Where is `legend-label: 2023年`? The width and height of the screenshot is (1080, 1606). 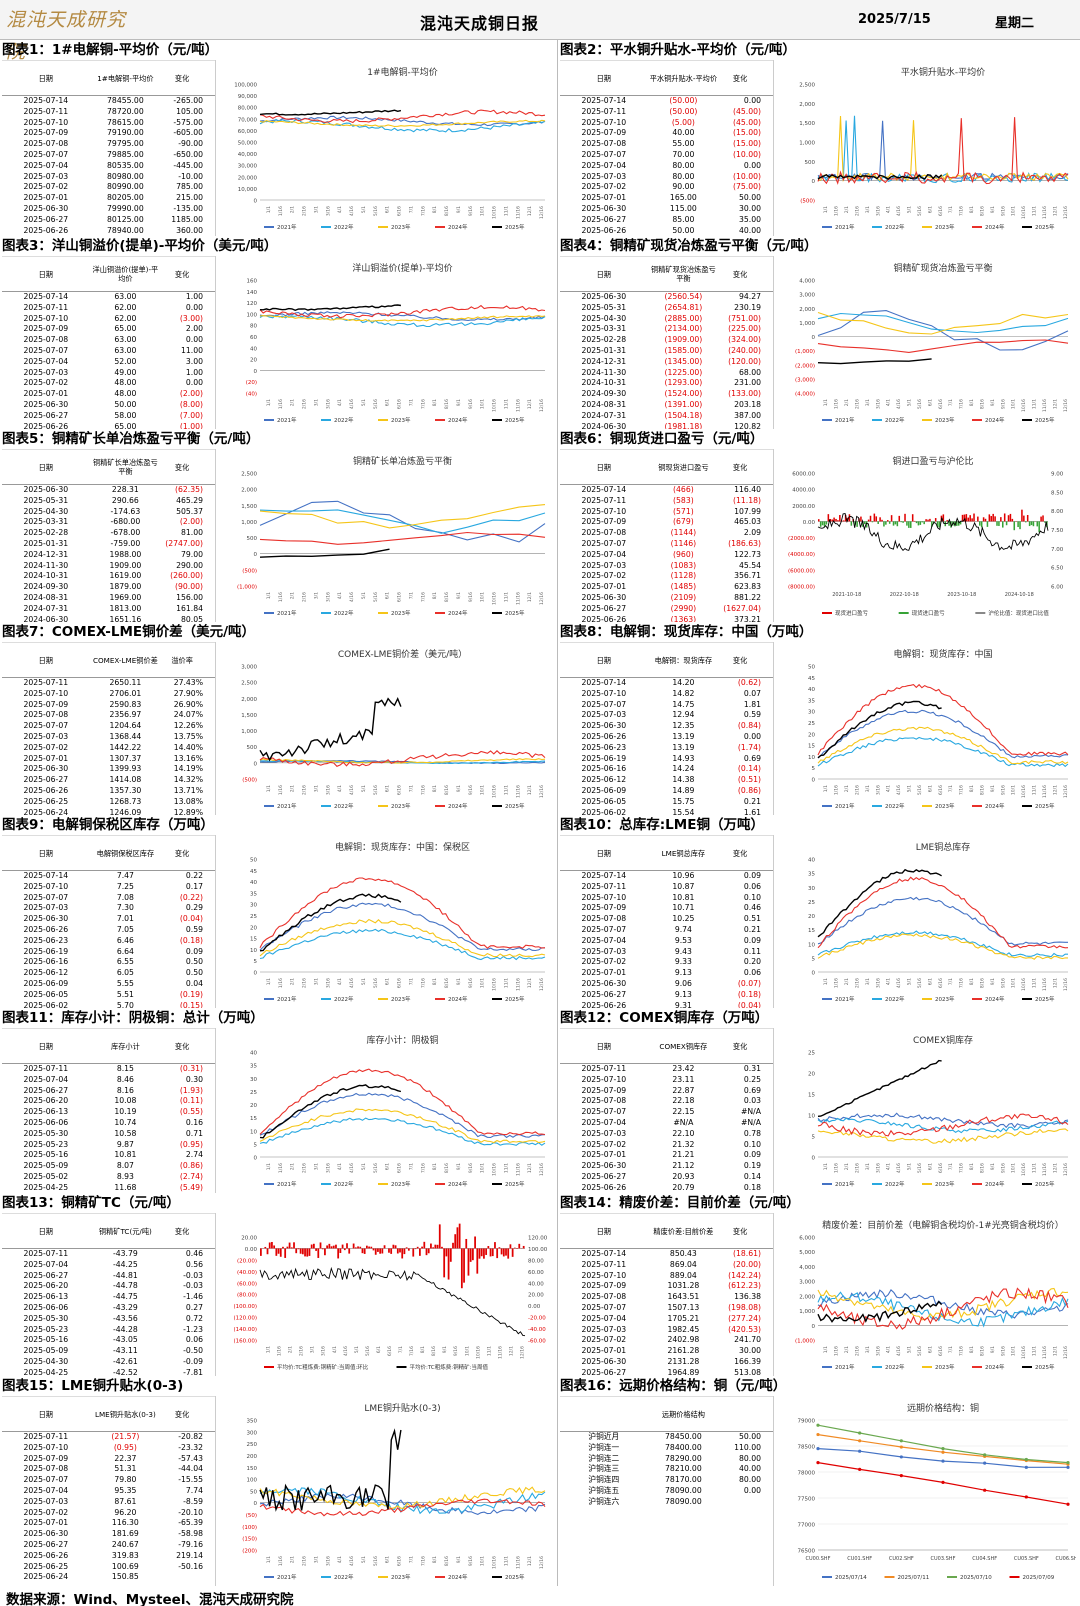 legend-label: 2023年 is located at coordinates (945, 806).